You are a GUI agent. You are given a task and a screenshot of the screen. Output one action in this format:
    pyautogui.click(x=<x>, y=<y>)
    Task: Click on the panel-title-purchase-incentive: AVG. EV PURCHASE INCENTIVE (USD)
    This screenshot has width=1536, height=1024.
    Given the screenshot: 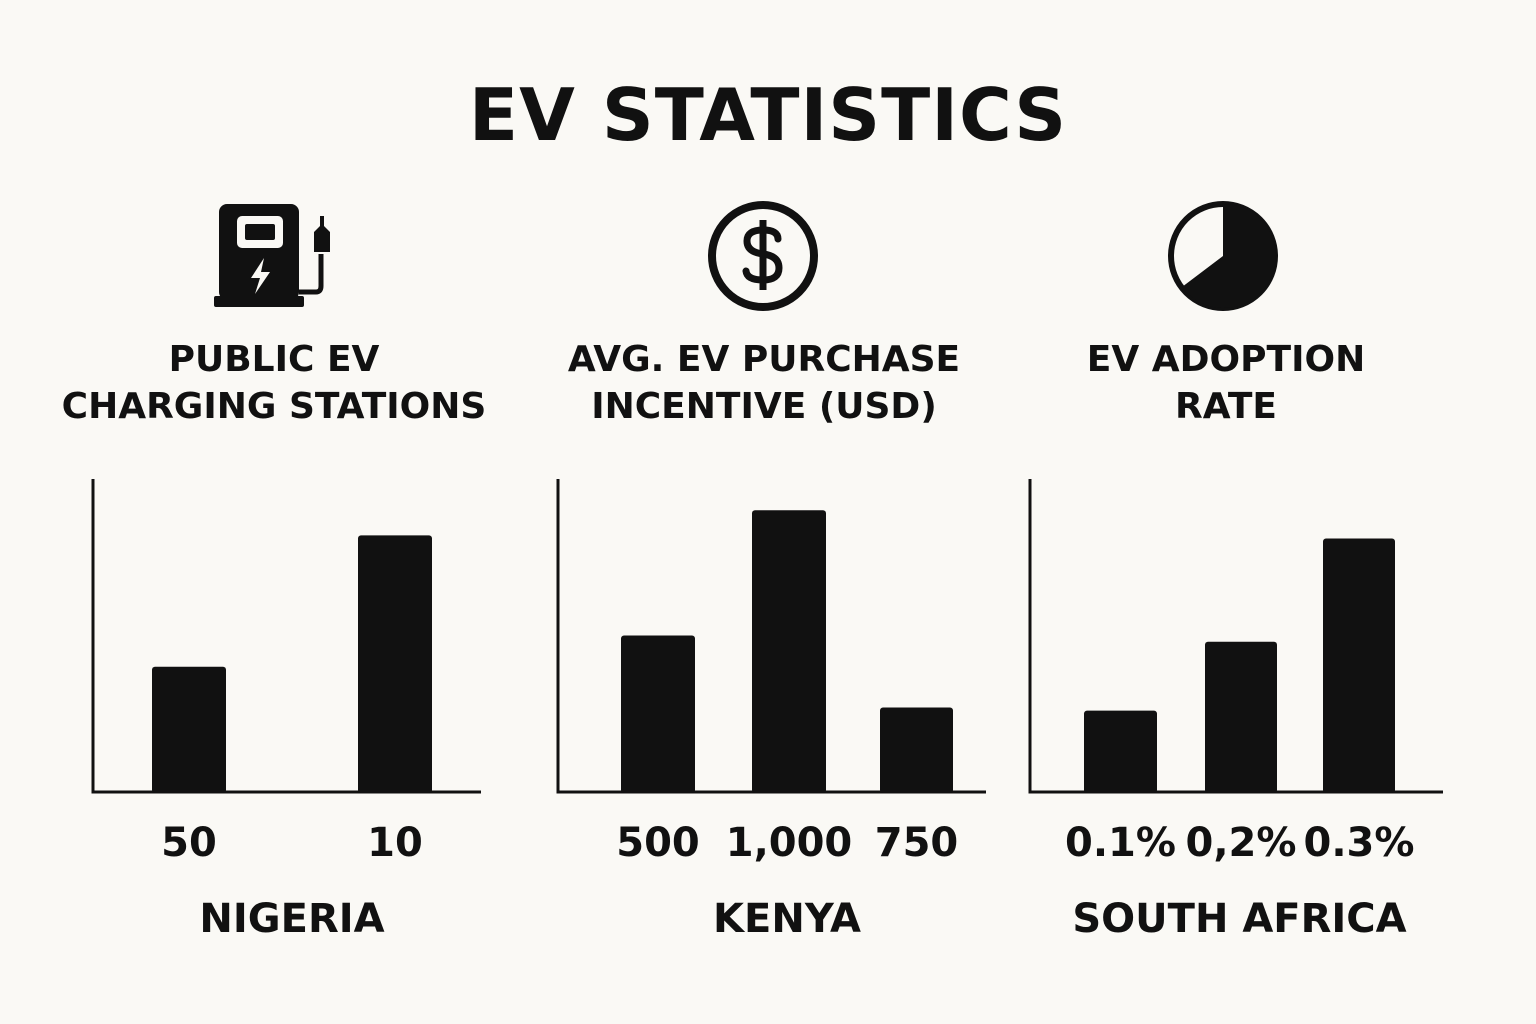 What is the action you would take?
    pyautogui.click(x=764, y=383)
    